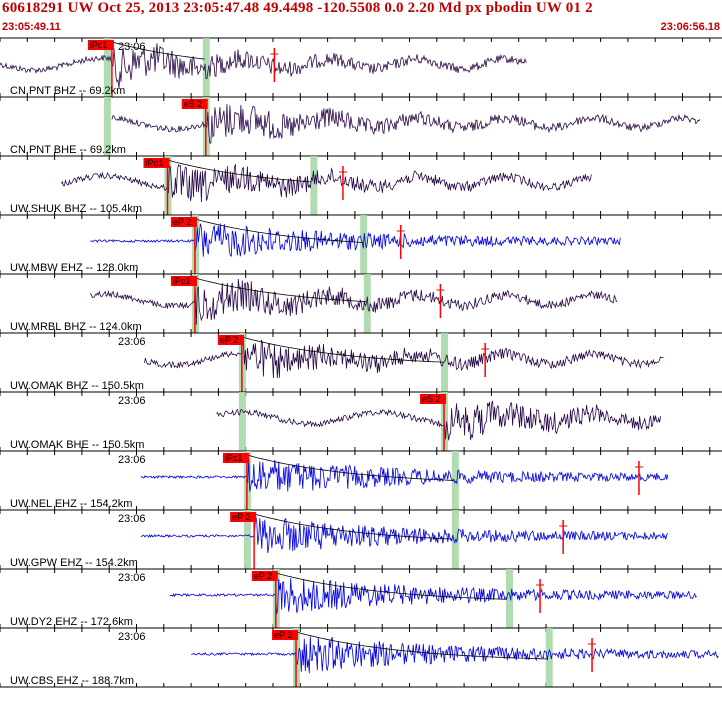 This screenshot has width=722, height=703. What do you see at coordinates (77, 445) in the screenshot?
I see `station-label: UW.OMAK BHE -- 150.5km` at bounding box center [77, 445].